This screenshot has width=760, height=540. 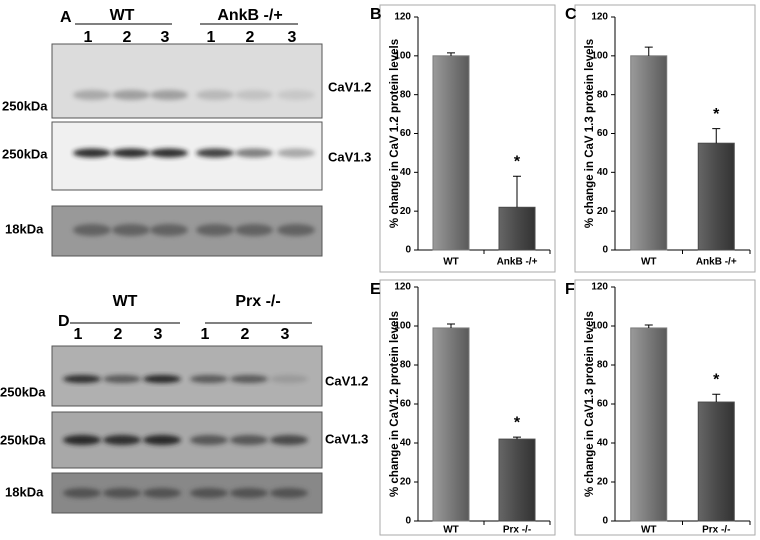 What do you see at coordinates (375, 289) in the screenshot?
I see `panel-letter: E` at bounding box center [375, 289].